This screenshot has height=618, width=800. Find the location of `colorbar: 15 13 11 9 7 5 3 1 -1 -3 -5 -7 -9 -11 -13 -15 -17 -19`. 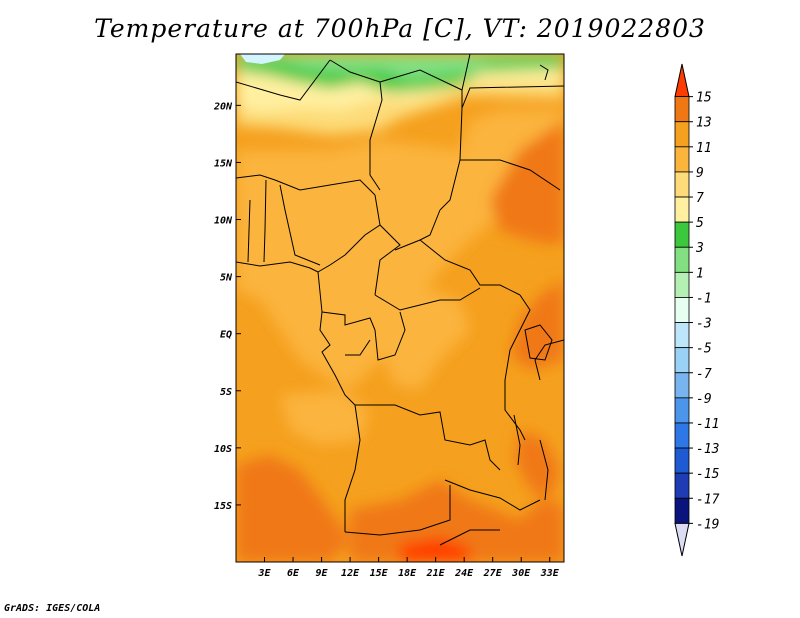

colorbar: 15 13 11 9 7 5 3 1 -1 -3 -5 -7 -9 -11 -13 -15 -17 -19 is located at coordinates (697, 310).